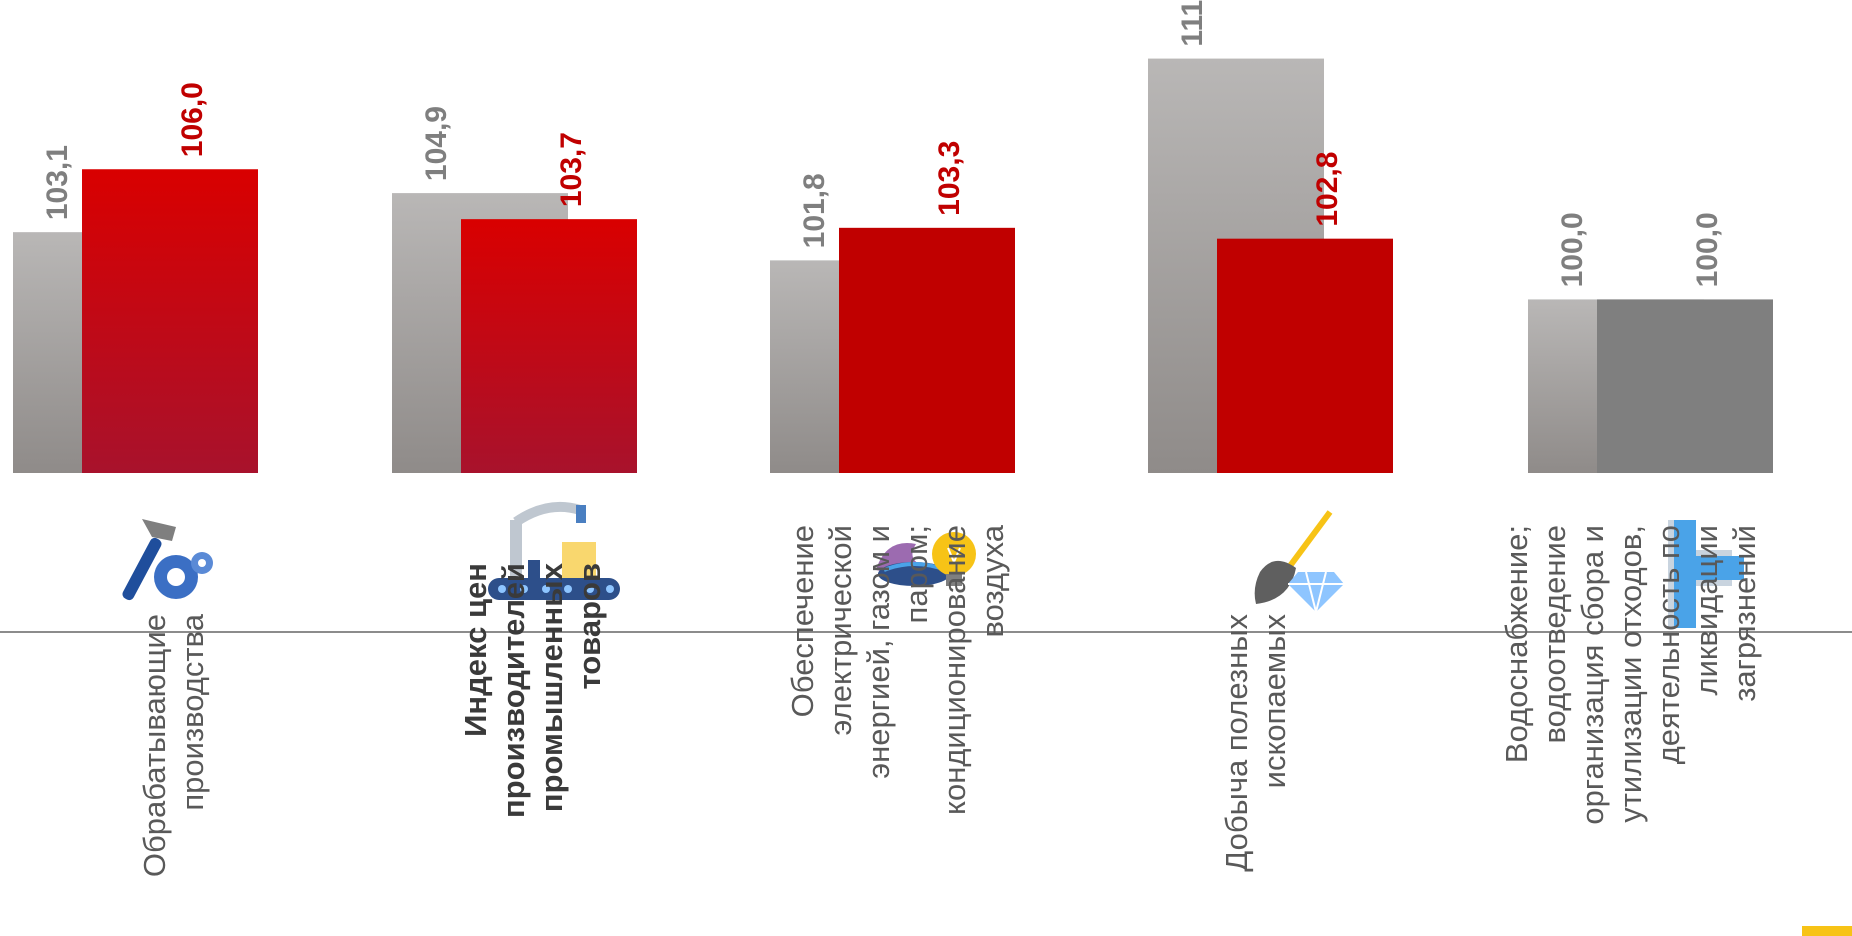  I want to click on value-label-prev-1: 103,1, so click(57, 182).